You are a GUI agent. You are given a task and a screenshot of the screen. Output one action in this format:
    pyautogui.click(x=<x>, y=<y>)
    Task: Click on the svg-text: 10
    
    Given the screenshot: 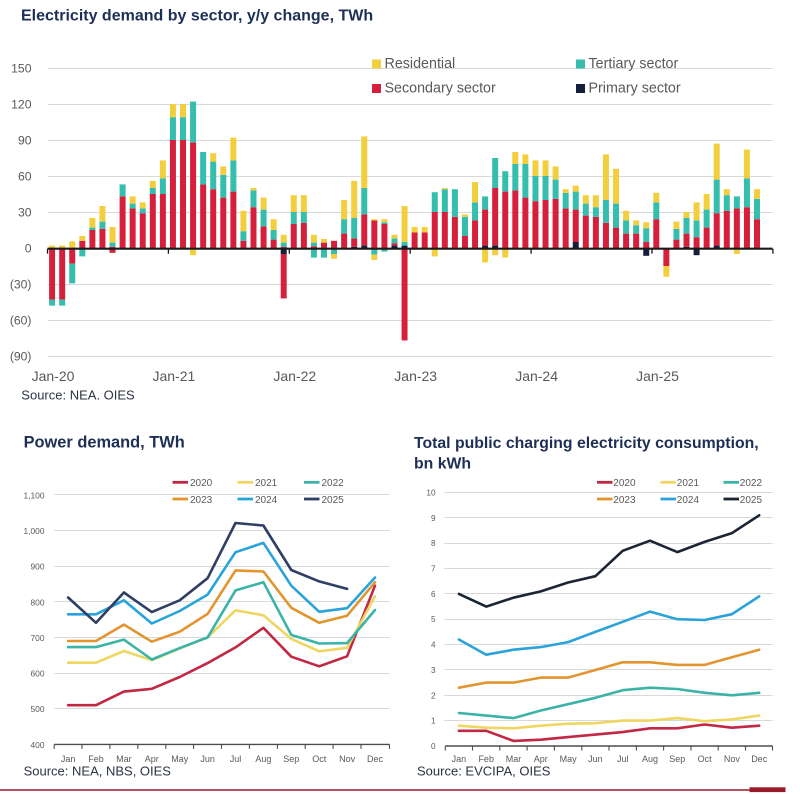 What is the action you would take?
    pyautogui.click(x=431, y=493)
    